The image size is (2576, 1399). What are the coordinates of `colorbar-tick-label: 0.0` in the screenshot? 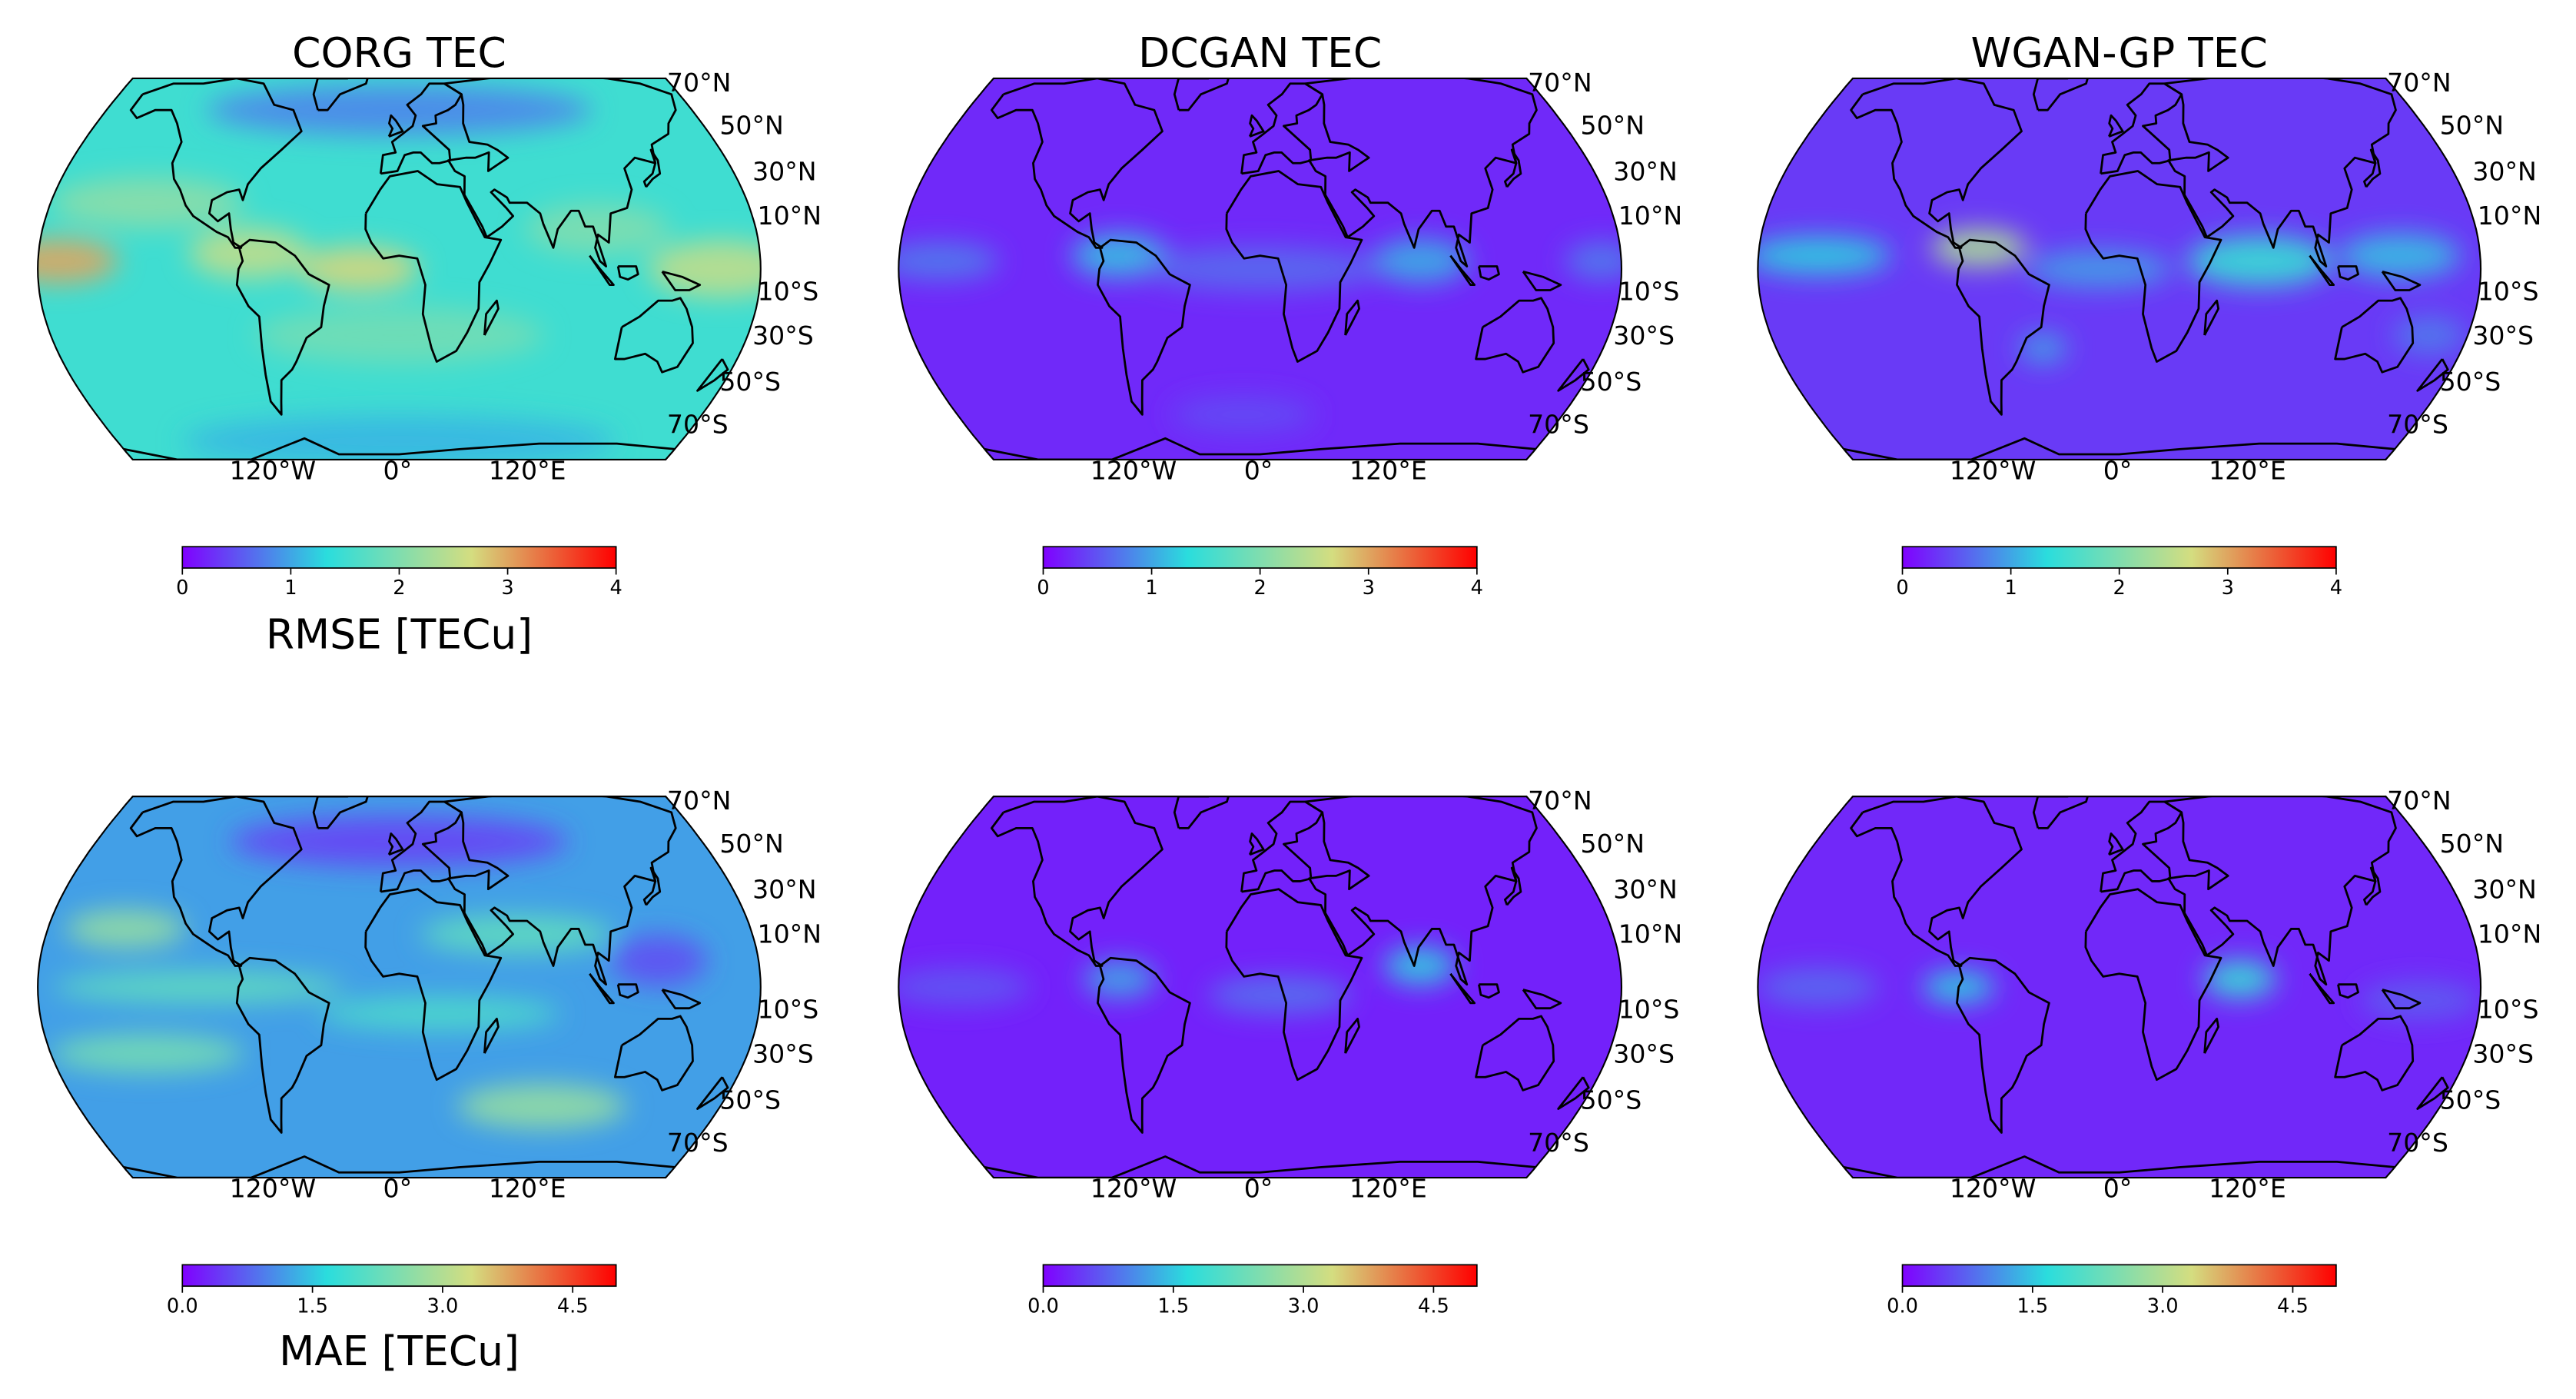 It's located at (1043, 1306).